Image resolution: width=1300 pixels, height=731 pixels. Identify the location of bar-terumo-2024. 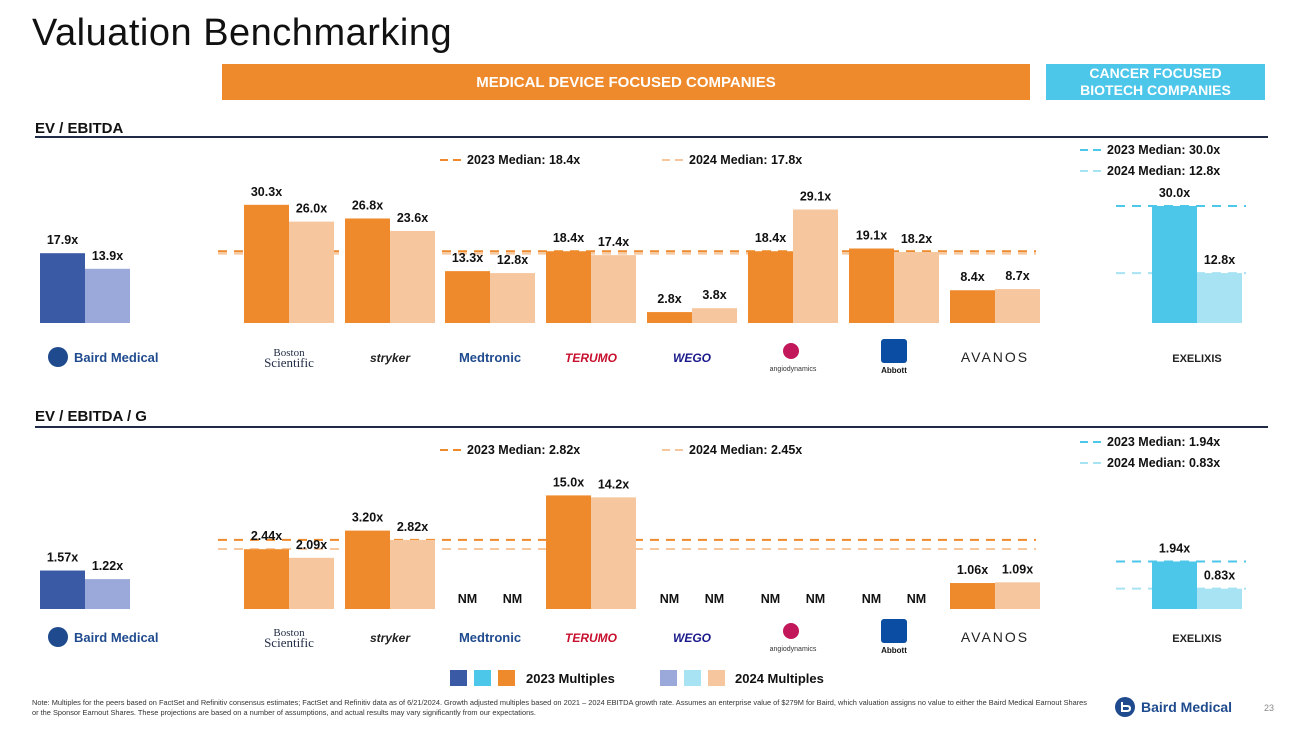
(613, 553).